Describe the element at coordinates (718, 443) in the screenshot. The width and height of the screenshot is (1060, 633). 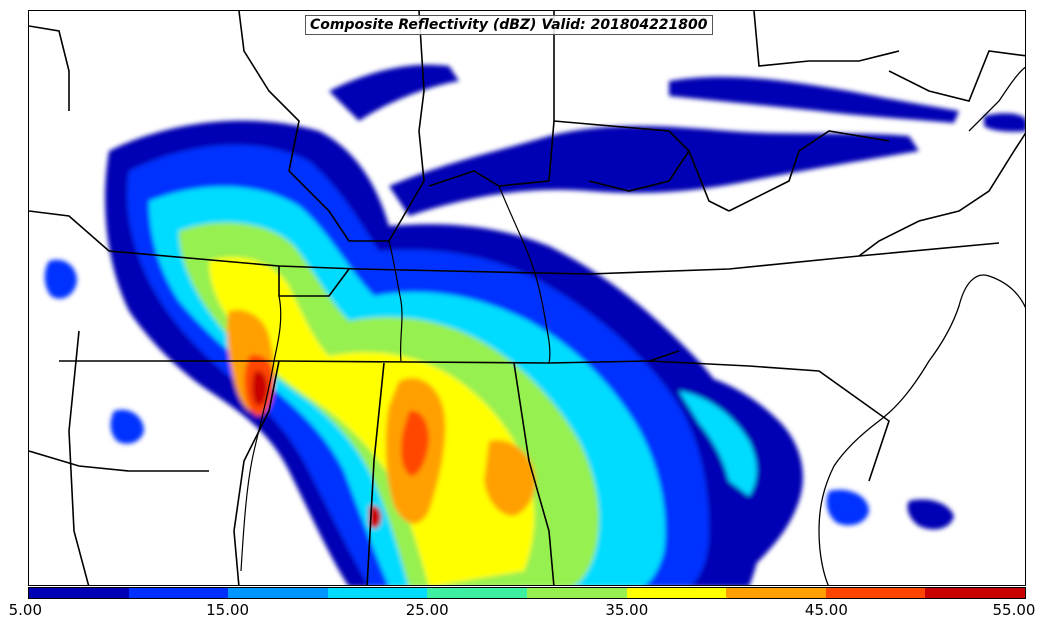
I see `echo-southeast-cyan` at that location.